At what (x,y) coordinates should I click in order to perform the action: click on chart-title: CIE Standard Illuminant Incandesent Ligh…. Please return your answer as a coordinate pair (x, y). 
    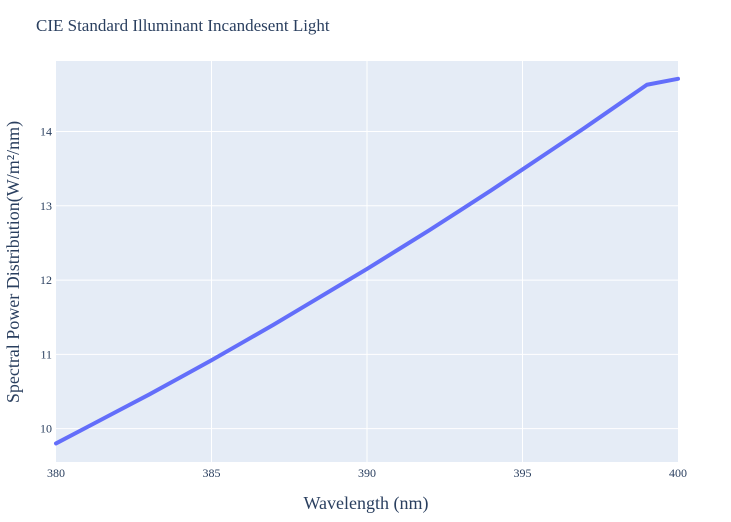
    Looking at the image, I should click on (183, 25).